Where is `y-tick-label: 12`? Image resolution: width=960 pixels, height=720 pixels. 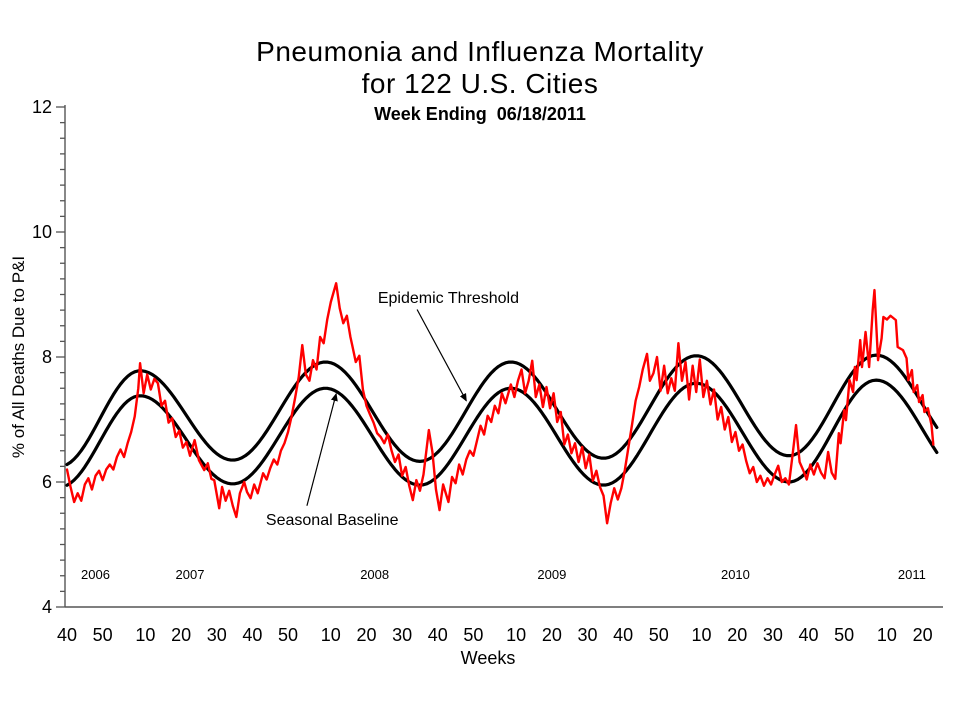
y-tick-label: 12 is located at coordinates (42, 107).